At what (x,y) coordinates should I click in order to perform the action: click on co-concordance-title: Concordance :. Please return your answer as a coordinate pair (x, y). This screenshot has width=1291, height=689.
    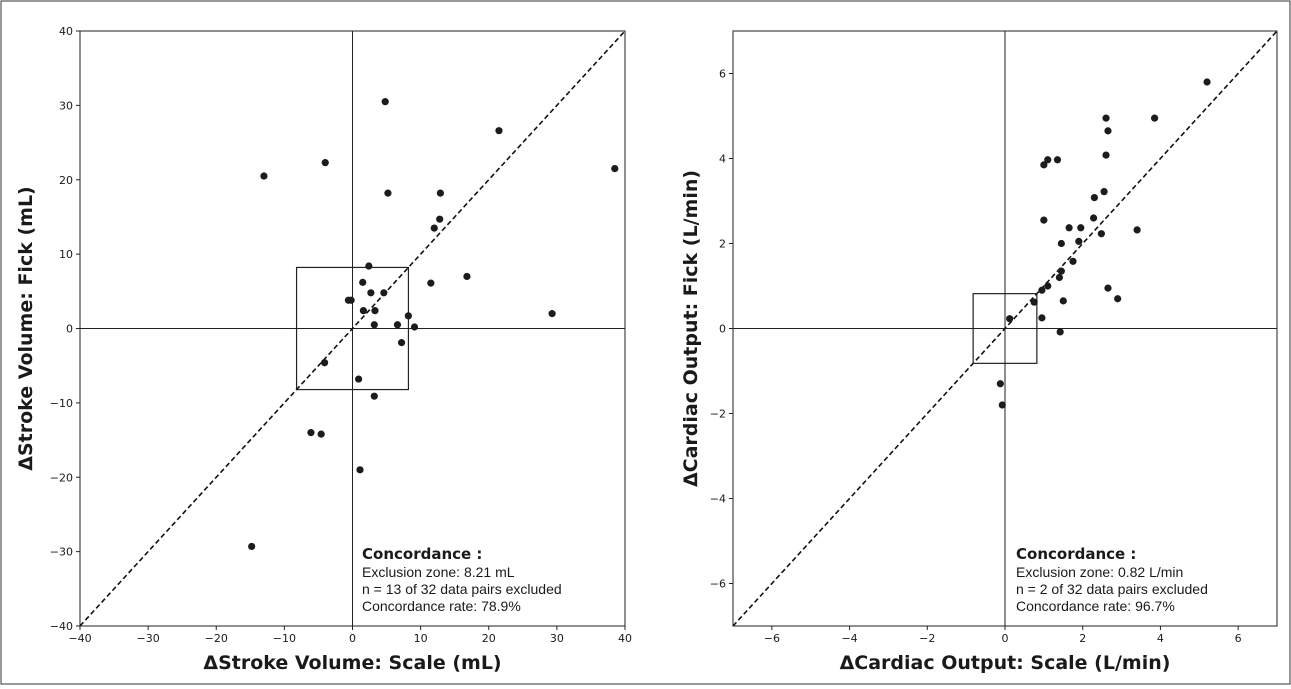
    Looking at the image, I should click on (1076, 554).